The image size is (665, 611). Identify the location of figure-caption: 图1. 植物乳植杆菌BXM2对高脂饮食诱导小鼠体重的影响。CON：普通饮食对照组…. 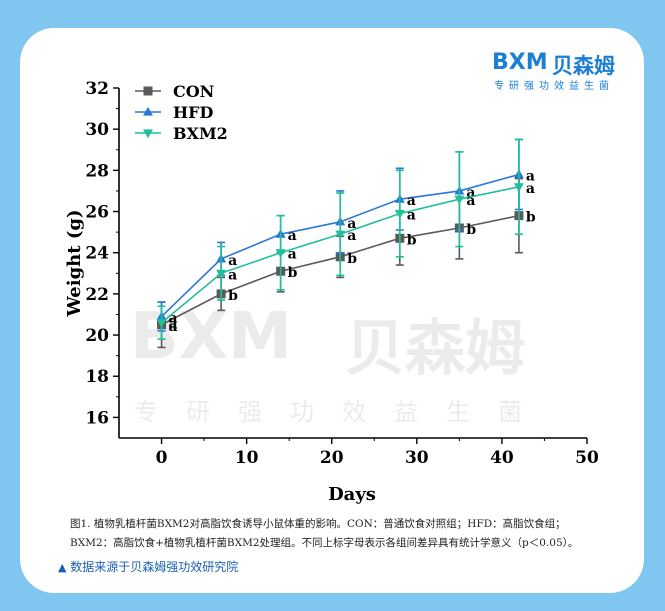
(350, 534).